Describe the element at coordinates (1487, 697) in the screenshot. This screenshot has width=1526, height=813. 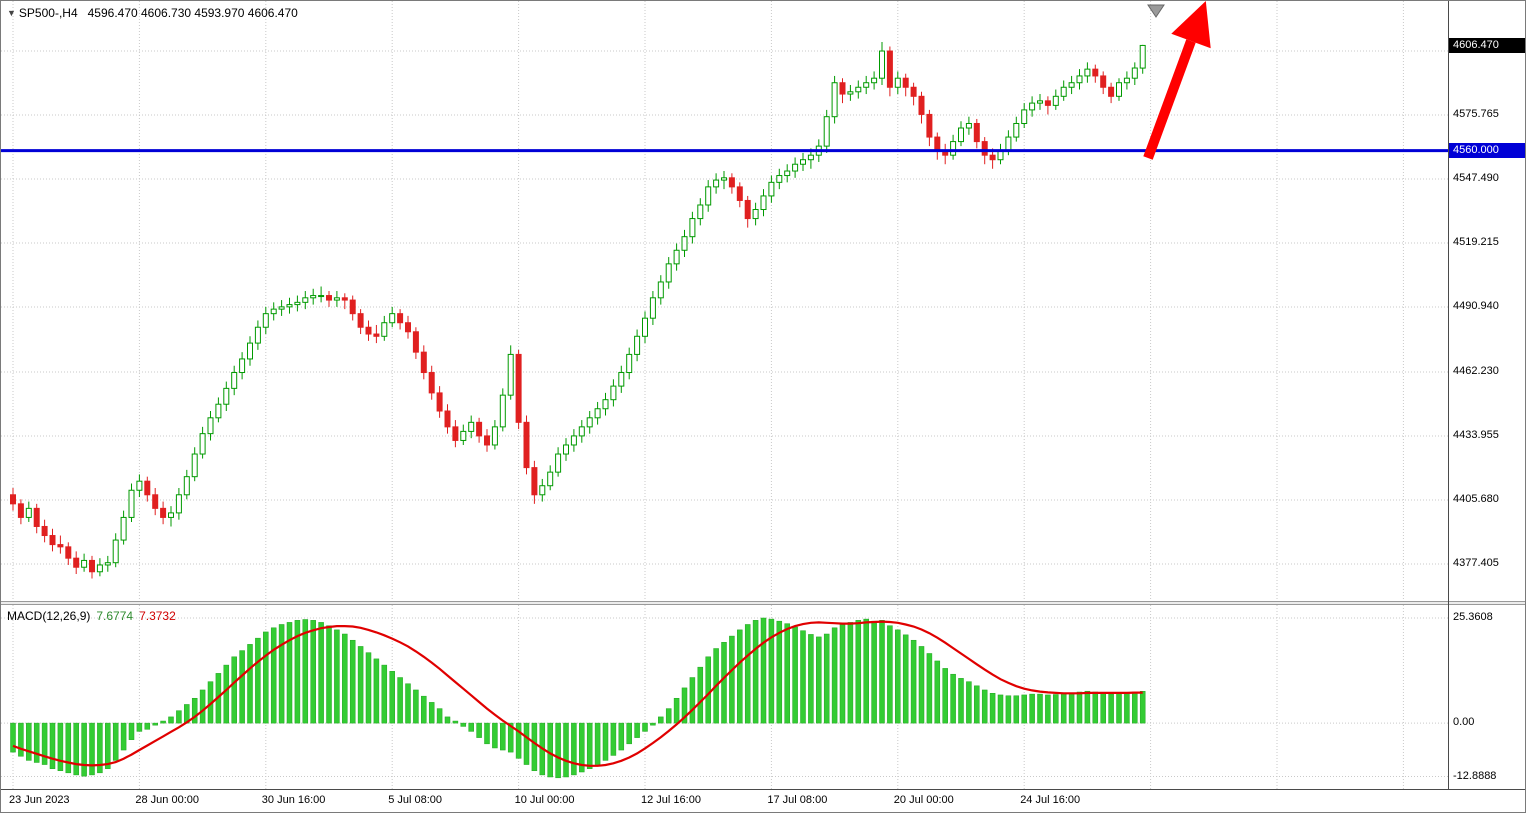
I see `macd-axis: 25.3608 0.00 -12.8888` at that location.